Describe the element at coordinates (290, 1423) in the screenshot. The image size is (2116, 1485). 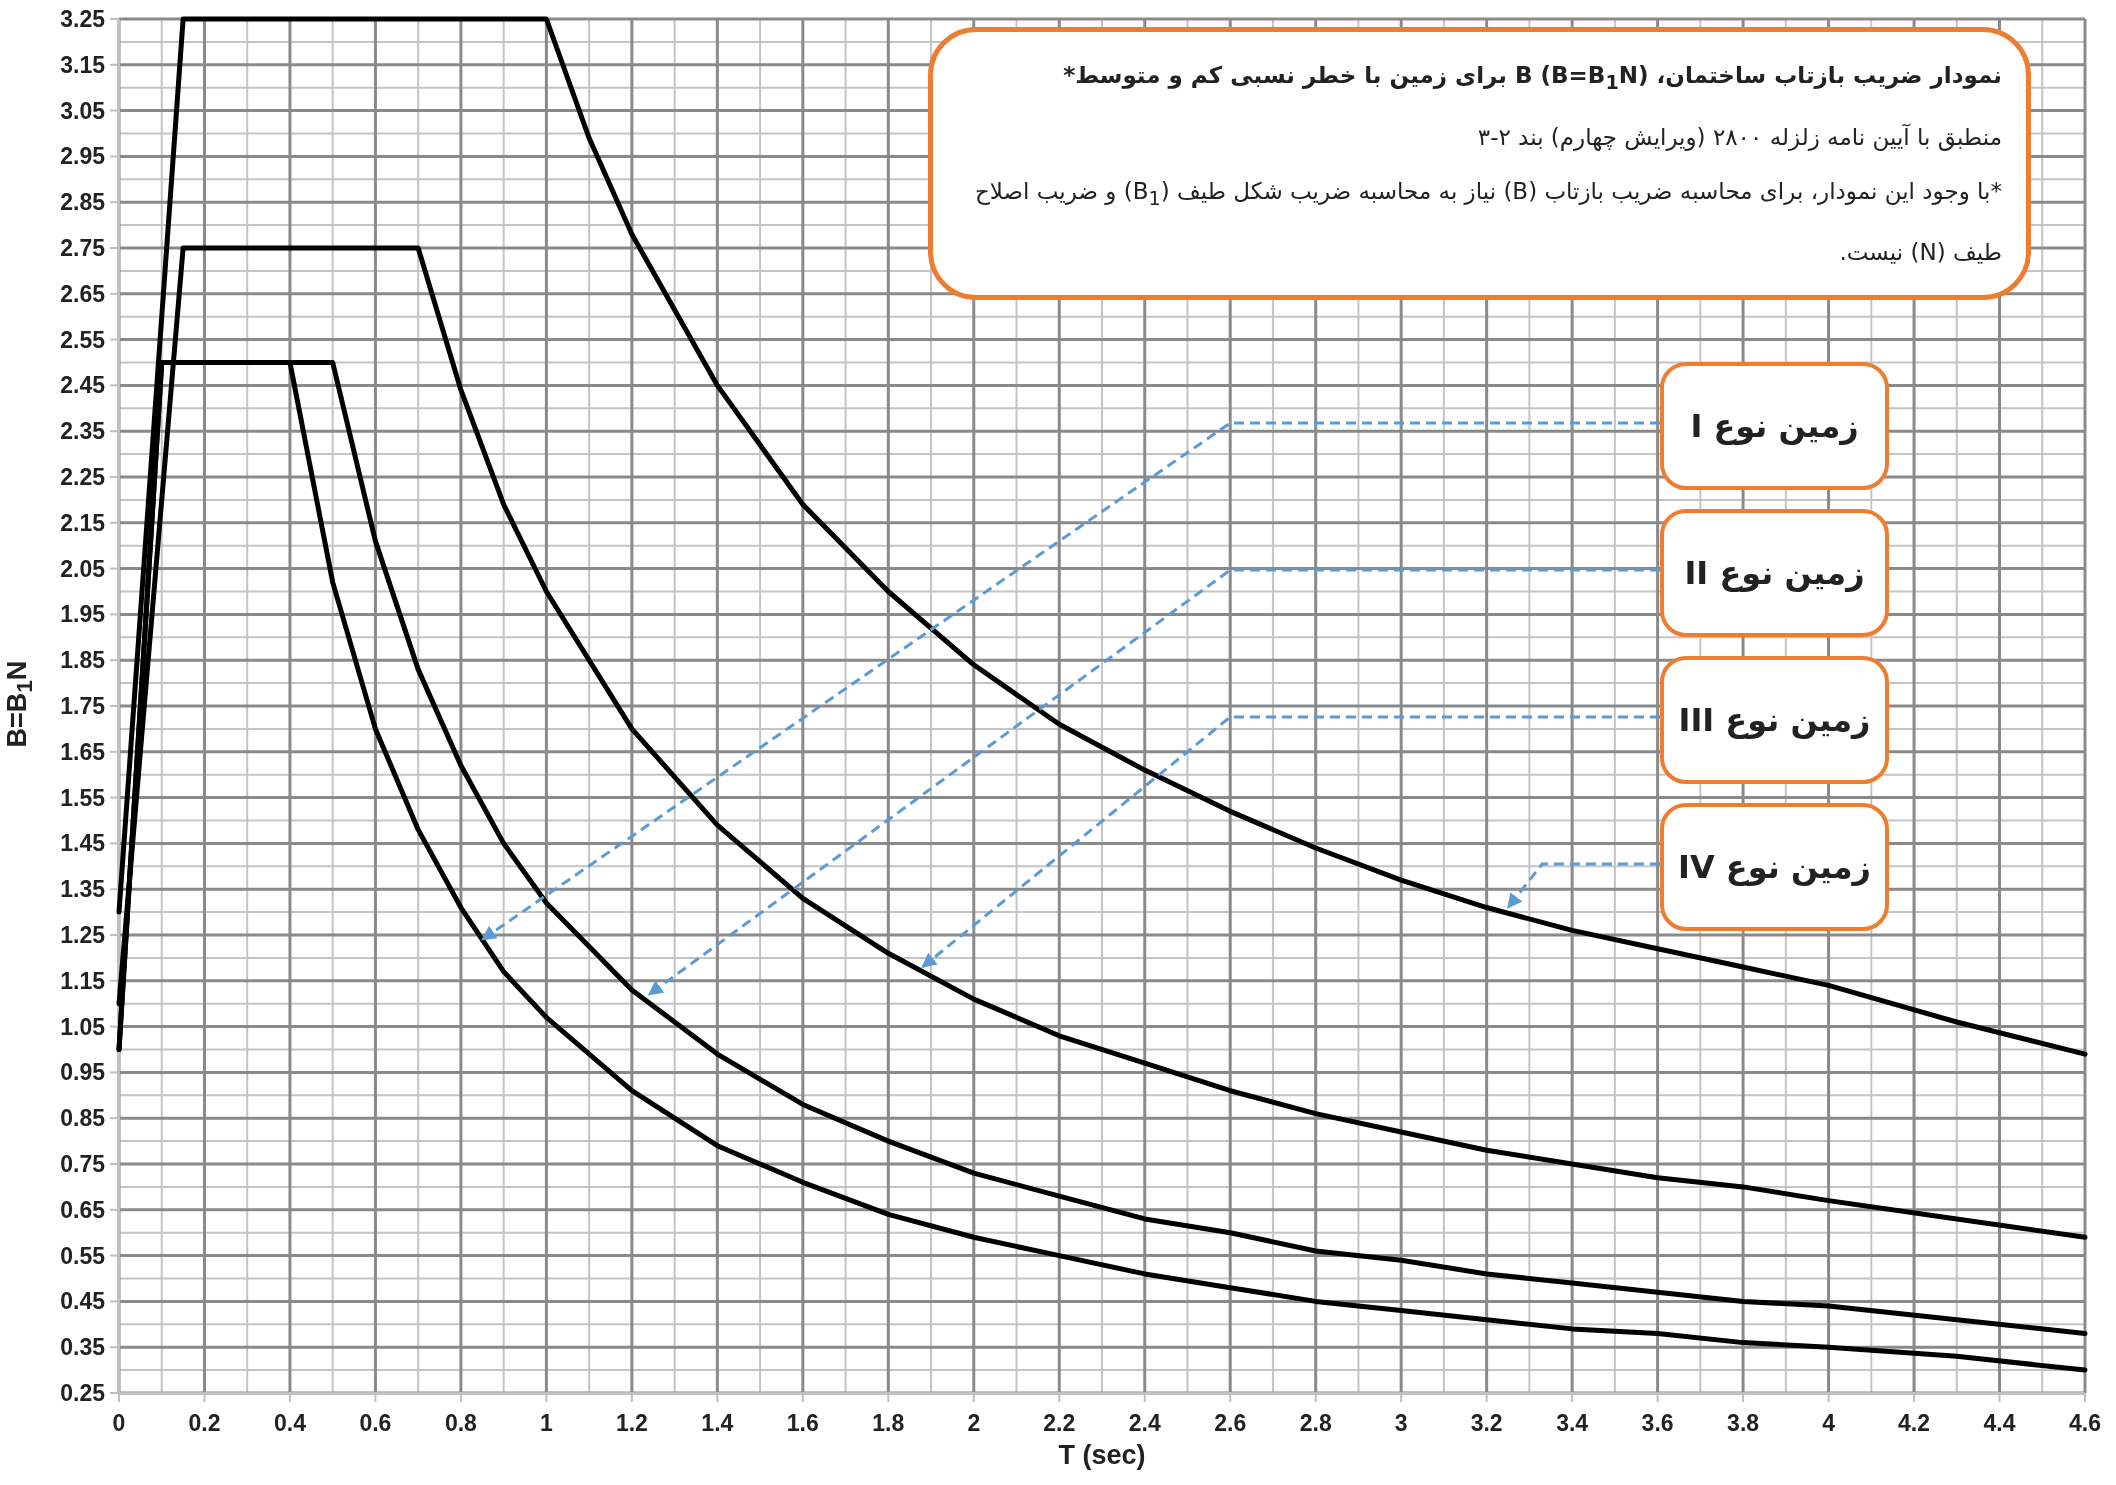
I see `x-tick-label: 0.4` at that location.